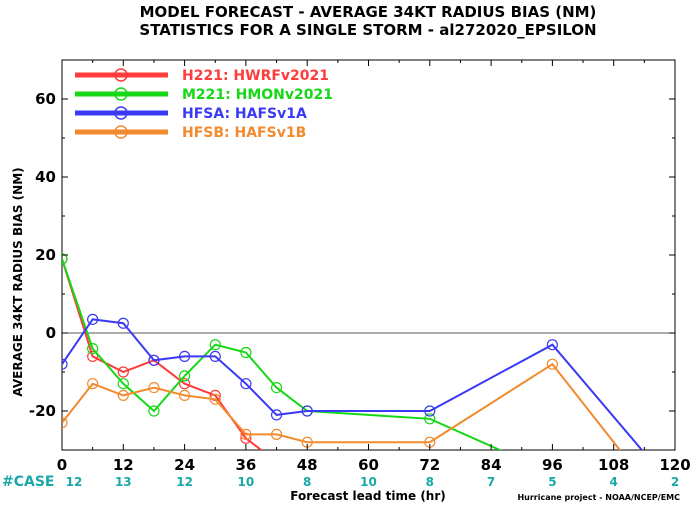 This screenshot has height=508, width=700. I want to click on y-tick-label: 20, so click(45, 255).